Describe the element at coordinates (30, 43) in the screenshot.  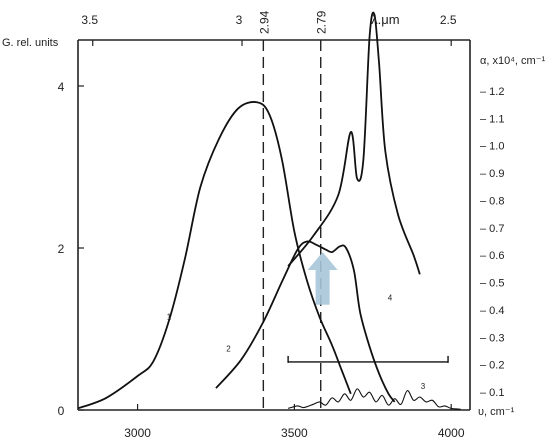
I see `left-axis-label: G. rel. units` at that location.